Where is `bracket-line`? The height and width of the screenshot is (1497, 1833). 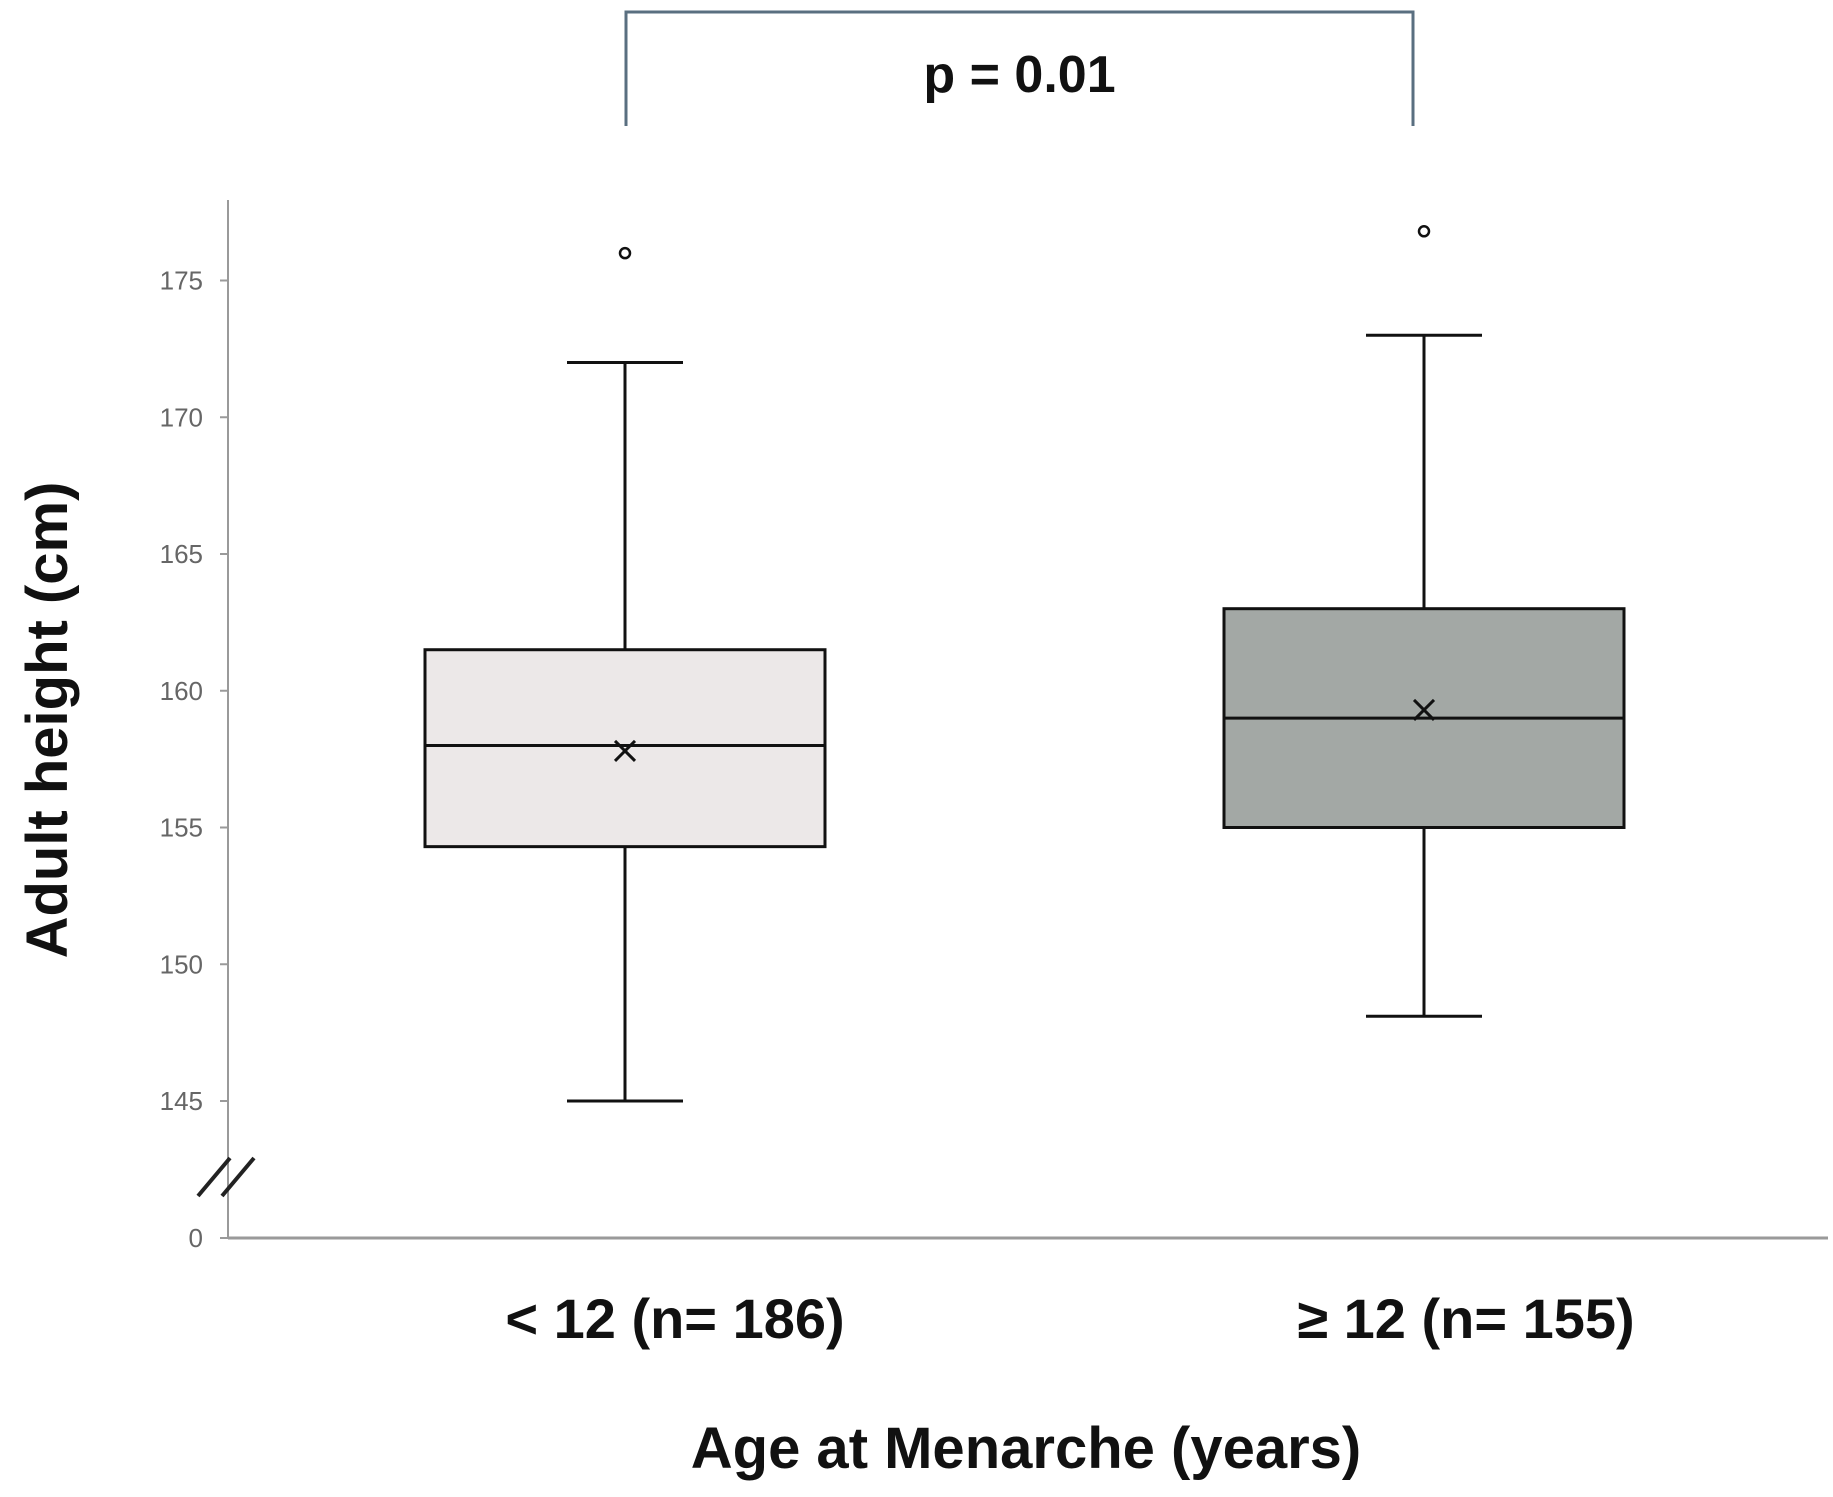 bracket-line is located at coordinates (1019, 68).